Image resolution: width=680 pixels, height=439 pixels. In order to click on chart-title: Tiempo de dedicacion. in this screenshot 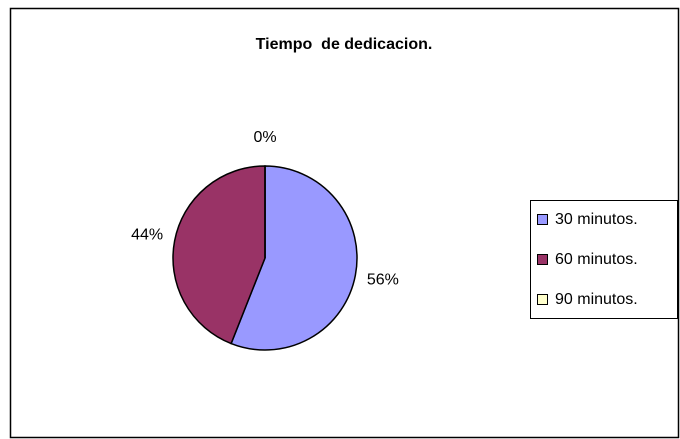, I will do `click(344, 44)`.